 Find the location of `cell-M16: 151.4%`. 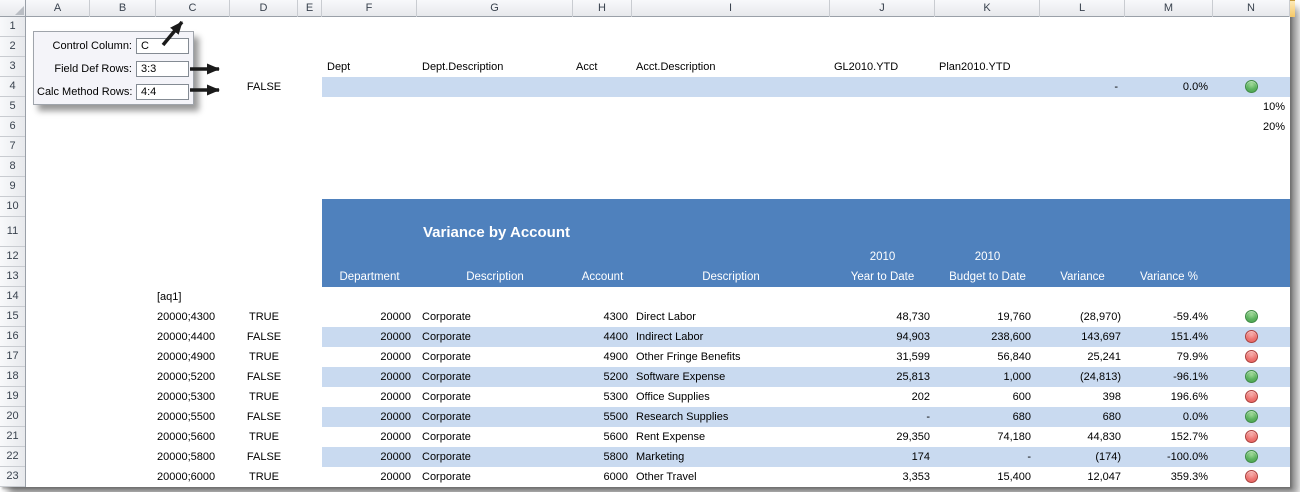

cell-M16: 151.4% is located at coordinates (1189, 337).